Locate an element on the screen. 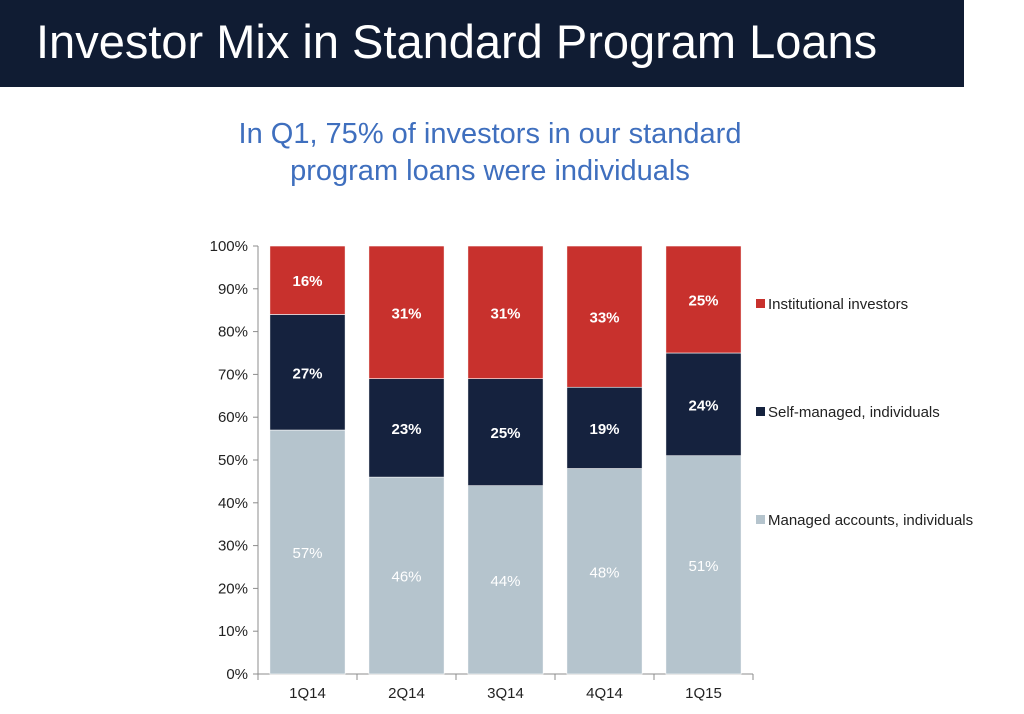  y-tick-label: 60% is located at coordinates (233, 417).